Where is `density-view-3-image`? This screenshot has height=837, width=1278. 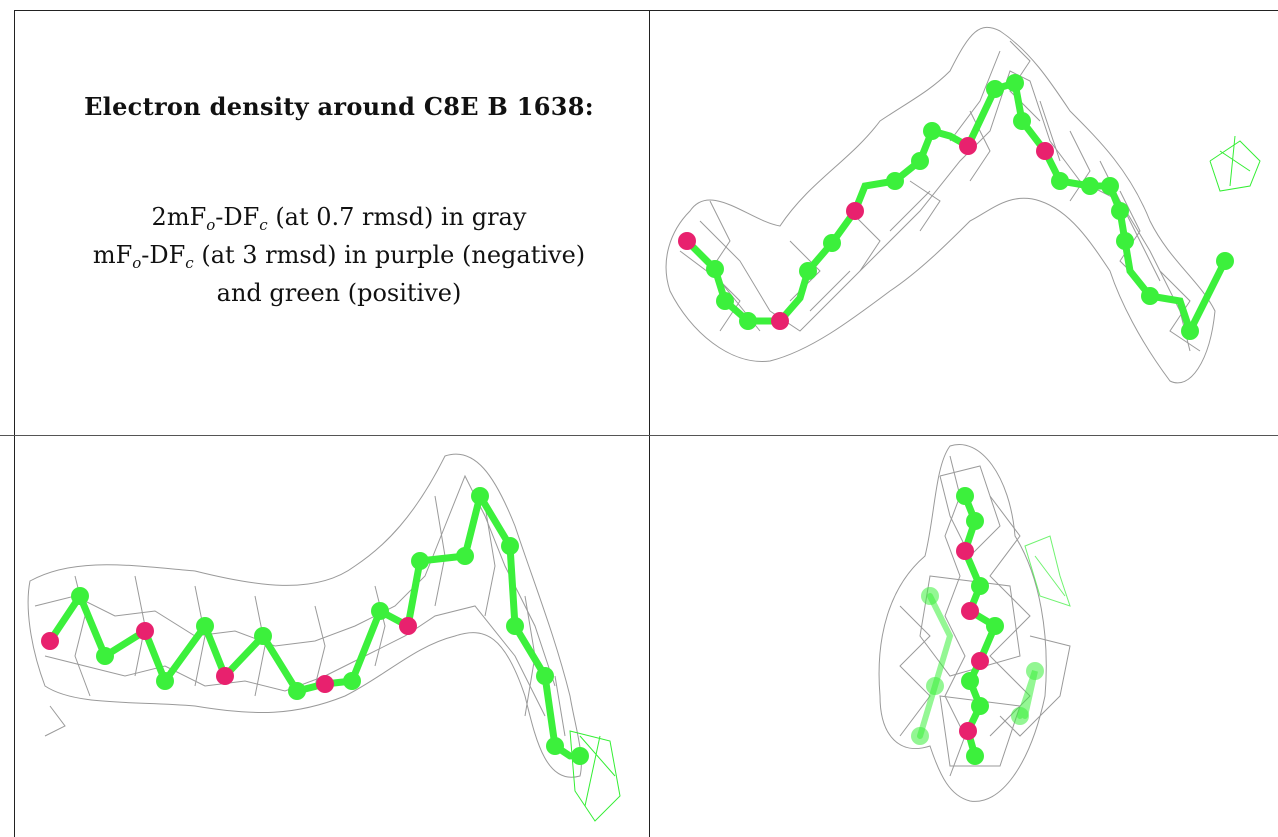
density-view-3-image is located at coordinates (974, 623).